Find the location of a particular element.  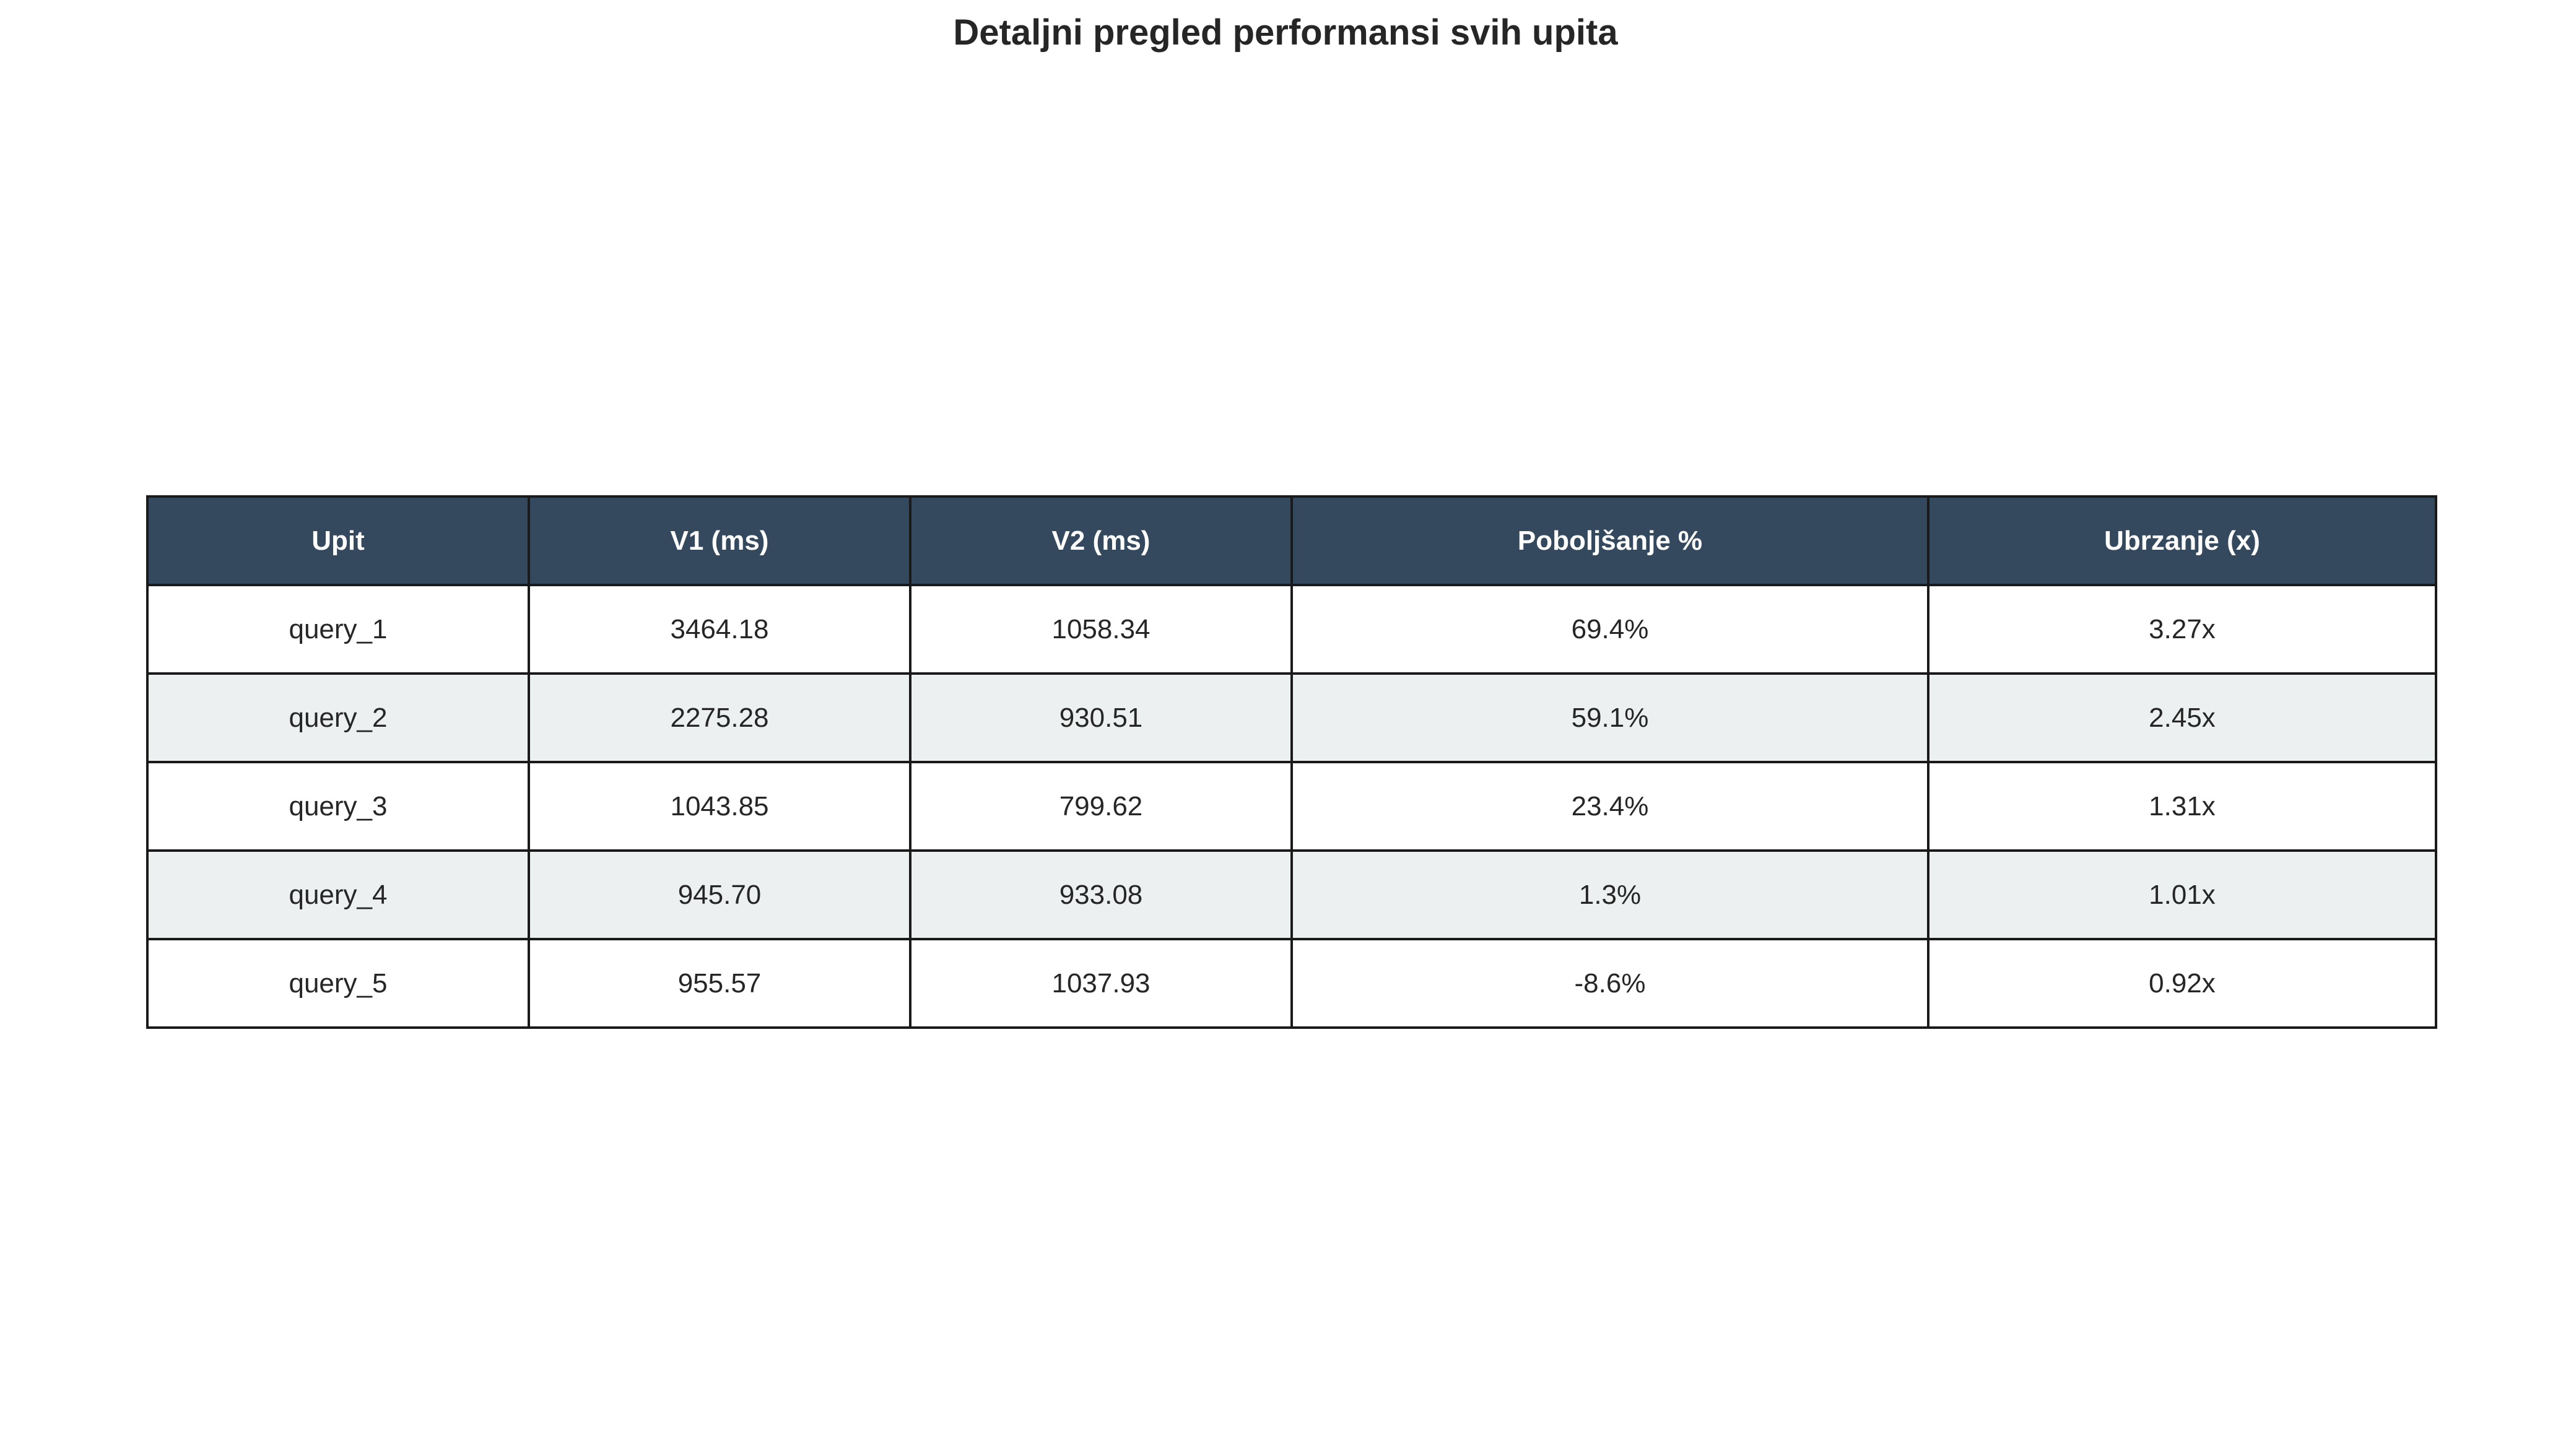

table-cell: 23.4% is located at coordinates (1609, 807).